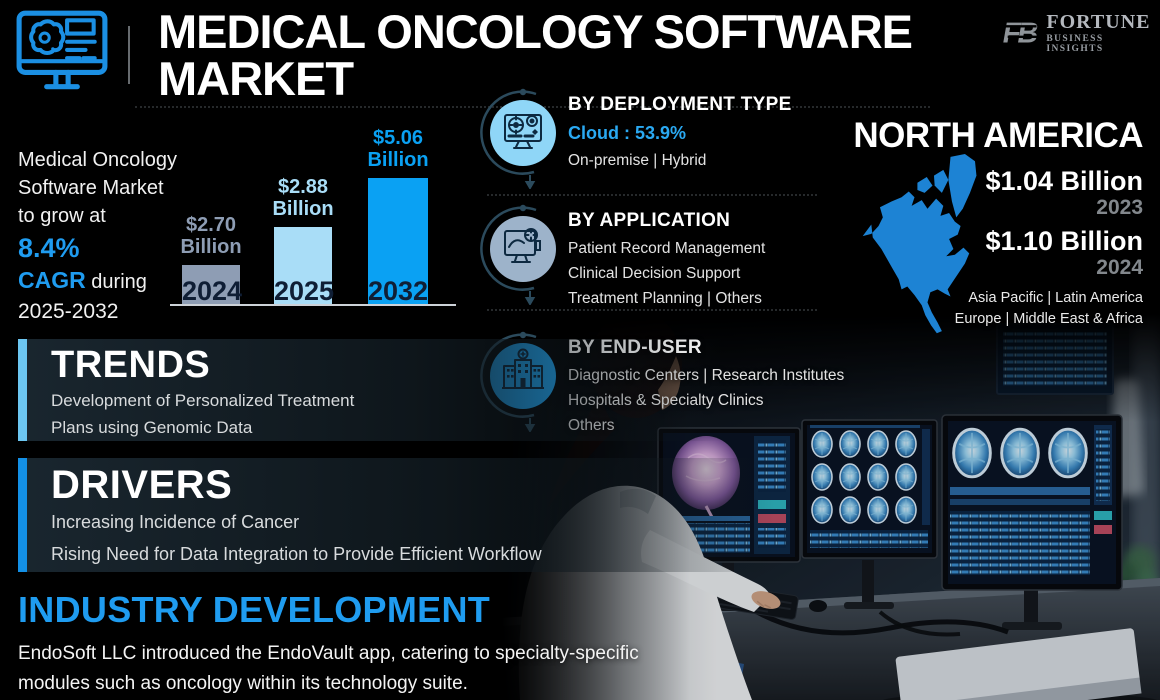 This screenshot has width=1160, height=700. What do you see at coordinates (518, 138) in the screenshot?
I see `cloud-deployment-monitor-icon` at bounding box center [518, 138].